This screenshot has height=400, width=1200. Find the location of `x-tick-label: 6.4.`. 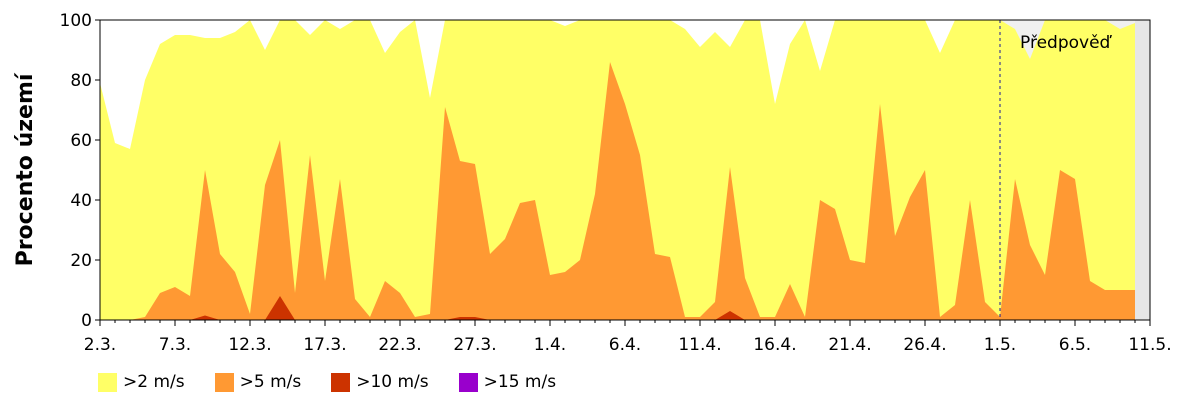

x-tick-label: 6.4. is located at coordinates (625, 345).